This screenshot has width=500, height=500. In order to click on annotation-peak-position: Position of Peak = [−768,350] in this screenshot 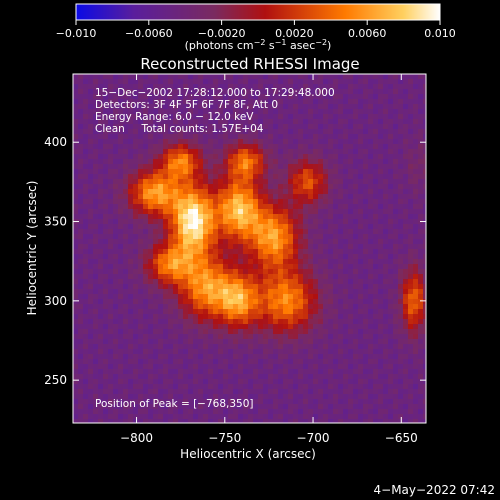, I will do `click(174, 404)`.